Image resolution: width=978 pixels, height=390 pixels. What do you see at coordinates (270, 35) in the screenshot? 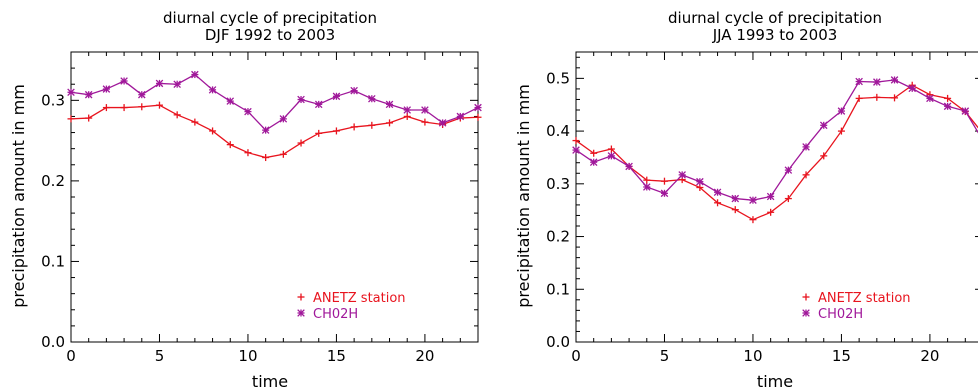
I see `chart-subtitle: DJF 1992 to 2003` at bounding box center [270, 35].